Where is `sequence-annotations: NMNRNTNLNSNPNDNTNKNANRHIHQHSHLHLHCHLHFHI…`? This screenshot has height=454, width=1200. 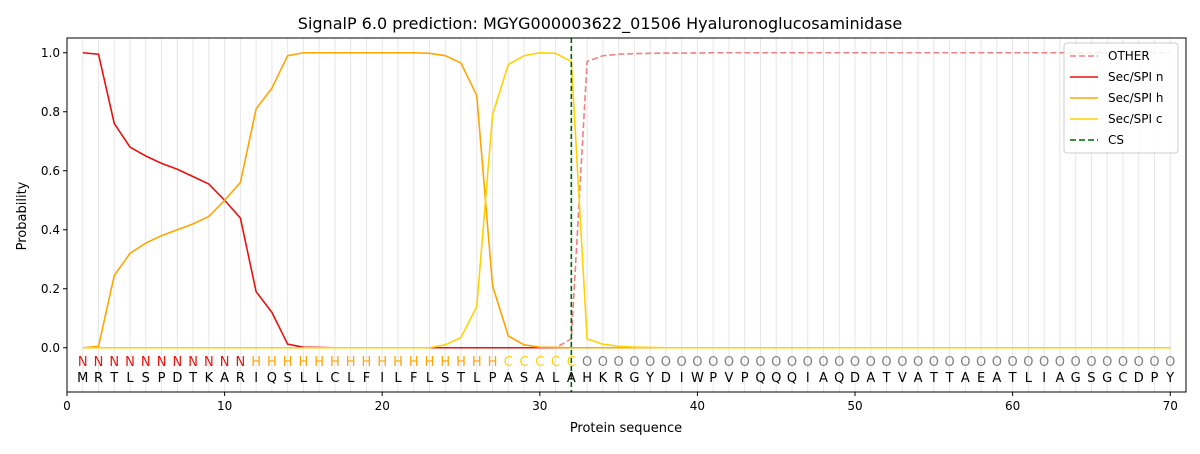
sequence-annotations: NMNRNTNLNSNPNDNTNKNANRHIHQHSHLHLHCHLHFHI… is located at coordinates (626, 370).